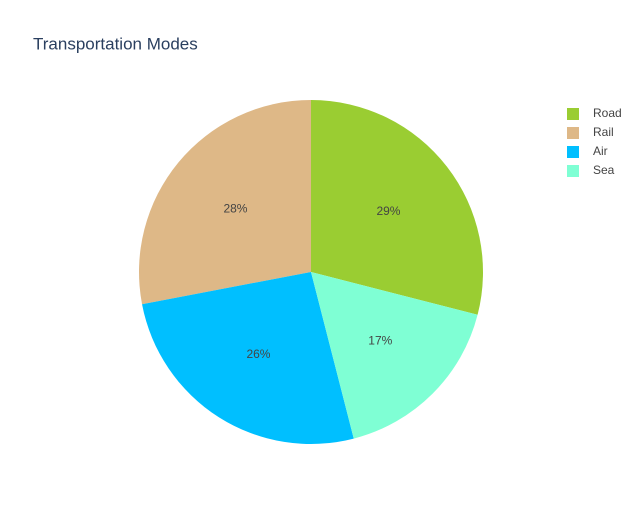  I want to click on legend-label: Air, so click(600, 151).